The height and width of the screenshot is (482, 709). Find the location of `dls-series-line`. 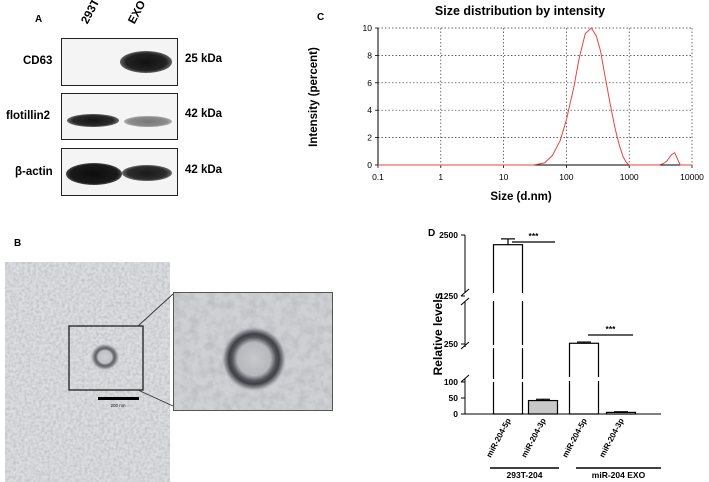

dls-series-line is located at coordinates (535, 96).